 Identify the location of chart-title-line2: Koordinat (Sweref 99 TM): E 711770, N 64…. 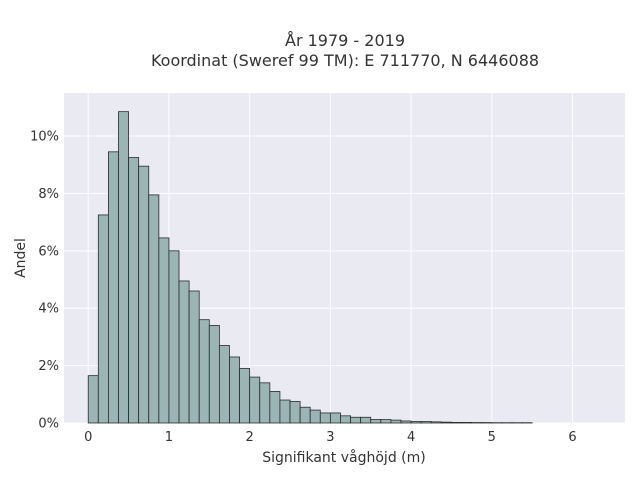
(345, 60).